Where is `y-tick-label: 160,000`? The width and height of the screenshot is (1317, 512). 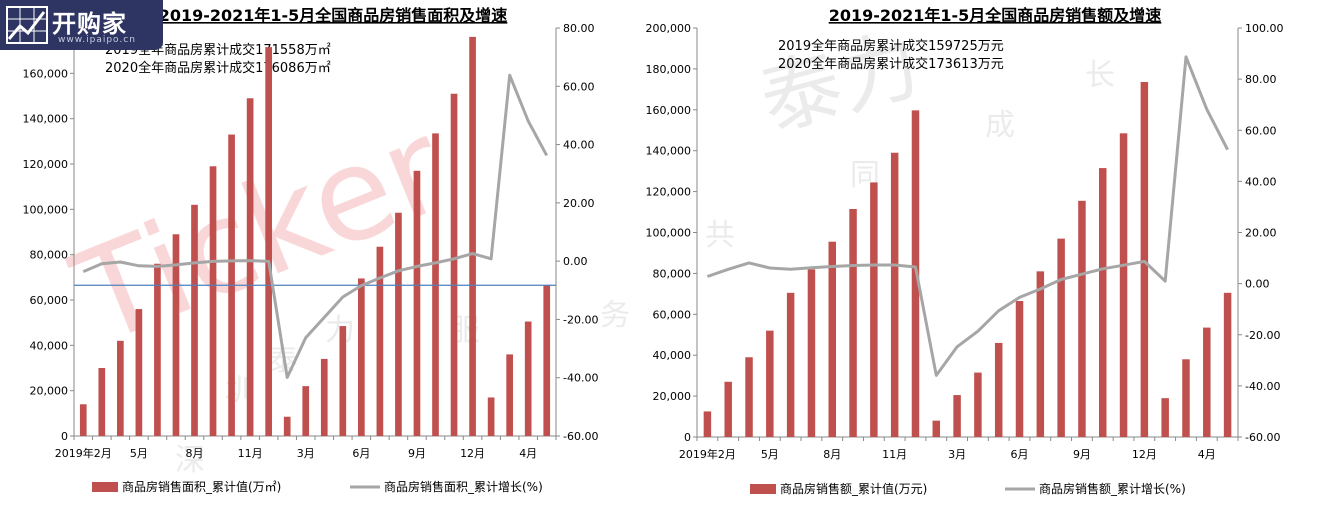 y-tick-label: 160,000 is located at coordinates (46, 73).